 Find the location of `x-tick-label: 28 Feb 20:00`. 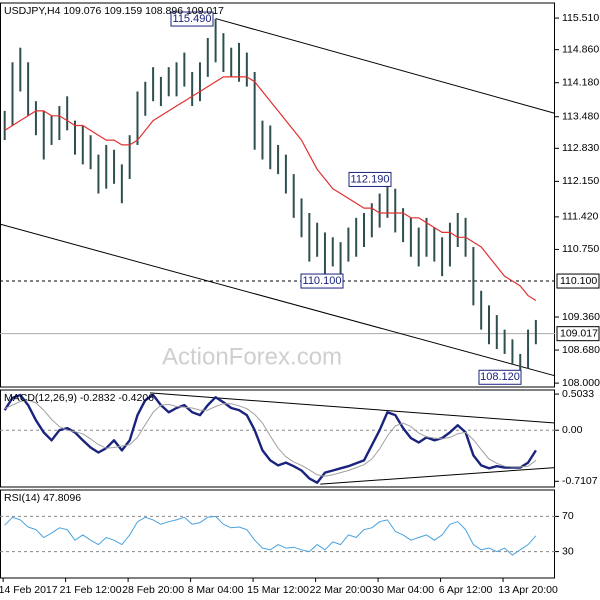

x-tick-label: 28 Feb 20:00 is located at coordinates (153, 590).